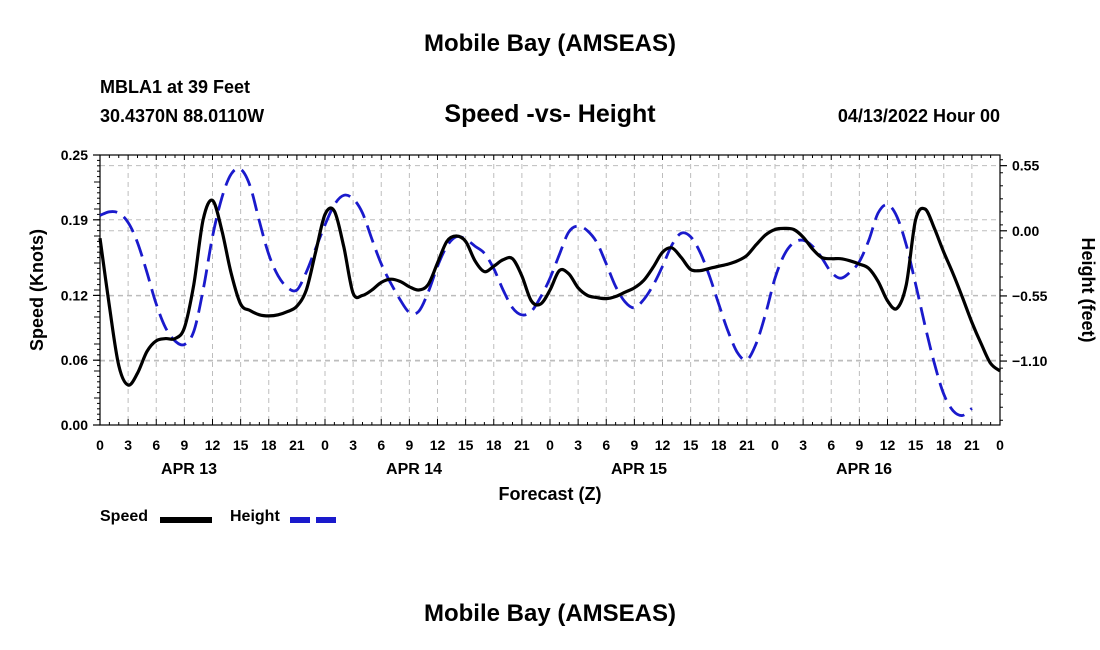 The height and width of the screenshot is (650, 1100). I want to click on chart-title: Speed -vs- Height, so click(550, 114).